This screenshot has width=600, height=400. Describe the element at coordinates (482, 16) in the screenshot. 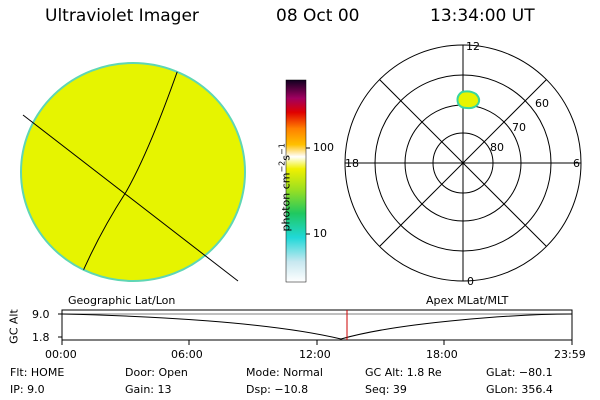

I see `observation-time: 13:34:00 UT` at that location.